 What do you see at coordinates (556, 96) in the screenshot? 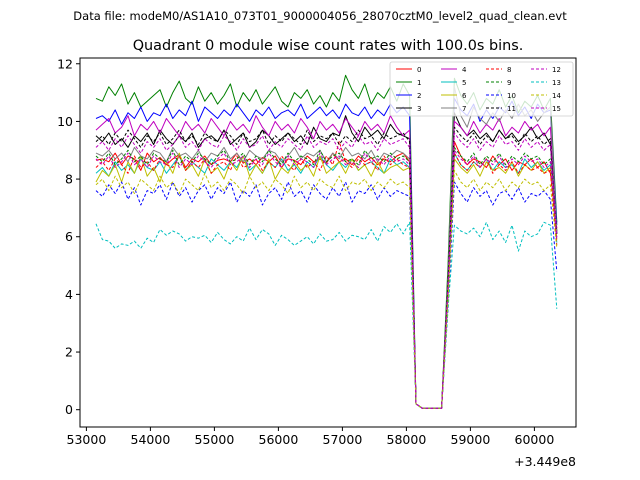
I see `legend-label-14: 14` at bounding box center [556, 96].